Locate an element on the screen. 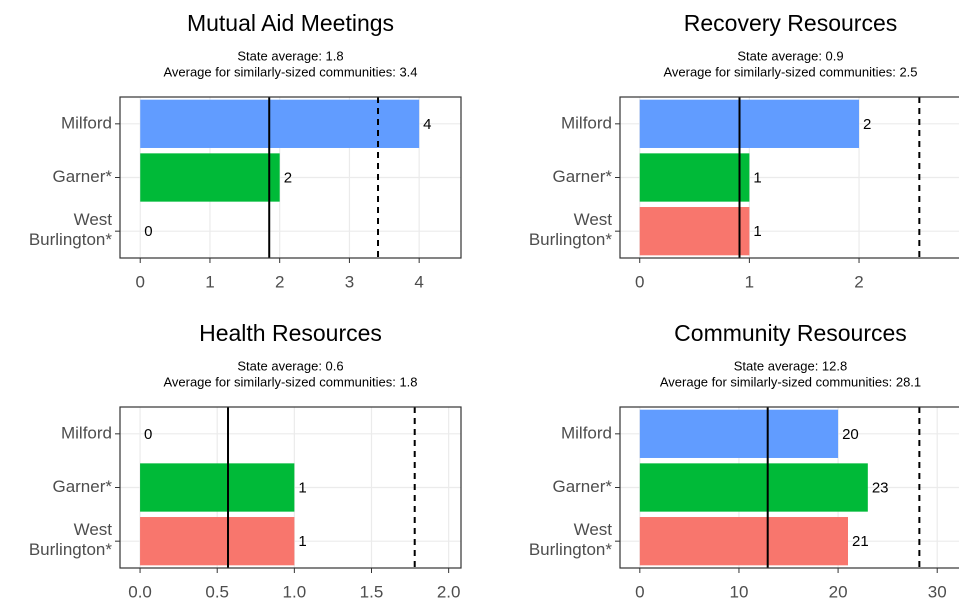 The image size is (959, 602). x-tick-label: 0.5 is located at coordinates (217, 591).